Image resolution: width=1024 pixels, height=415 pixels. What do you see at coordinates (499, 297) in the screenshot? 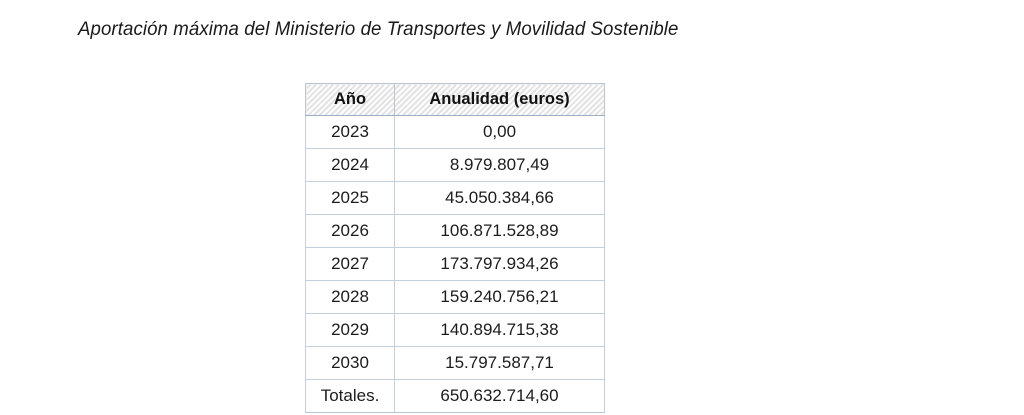
I see `cell-annuity: 159.240.756,21` at bounding box center [499, 297].